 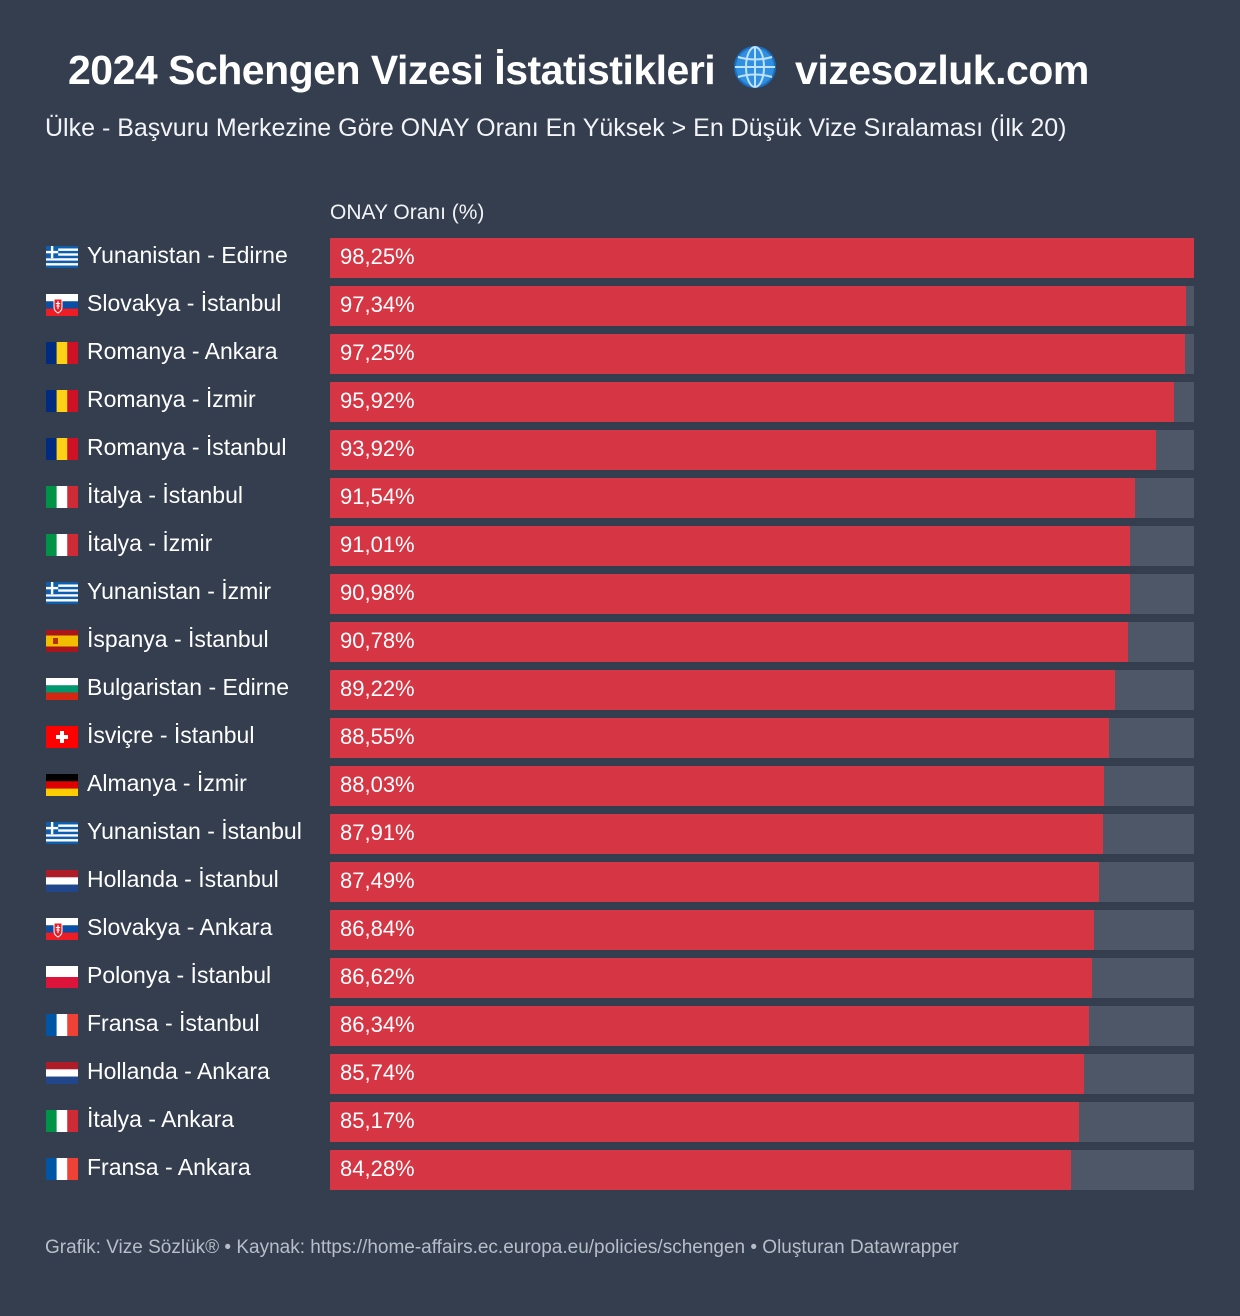 I want to click on bar-track: 97,34%, so click(x=762, y=306).